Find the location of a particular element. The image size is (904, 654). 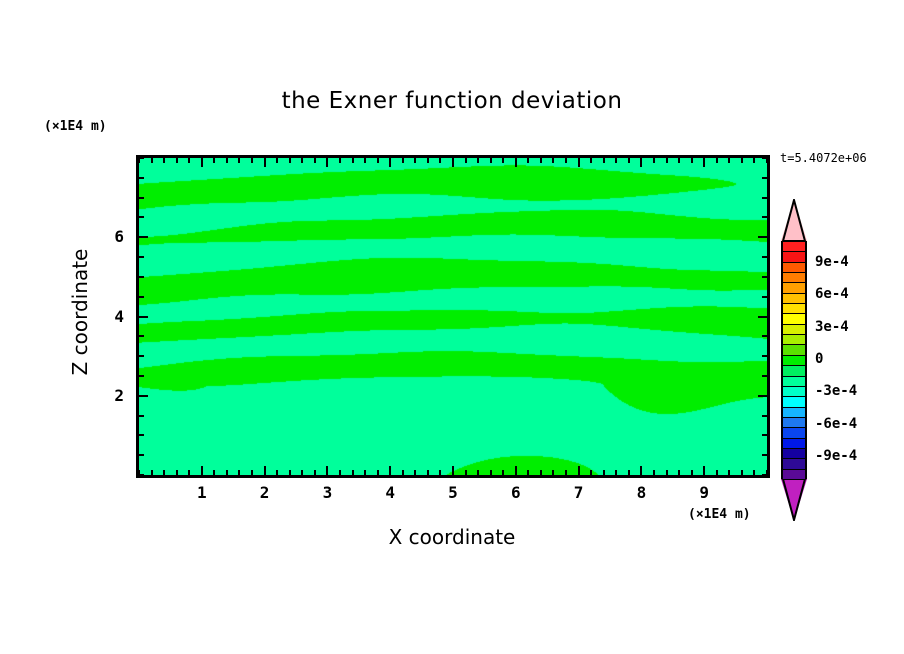

colorbar is located at coordinates (794, 360).